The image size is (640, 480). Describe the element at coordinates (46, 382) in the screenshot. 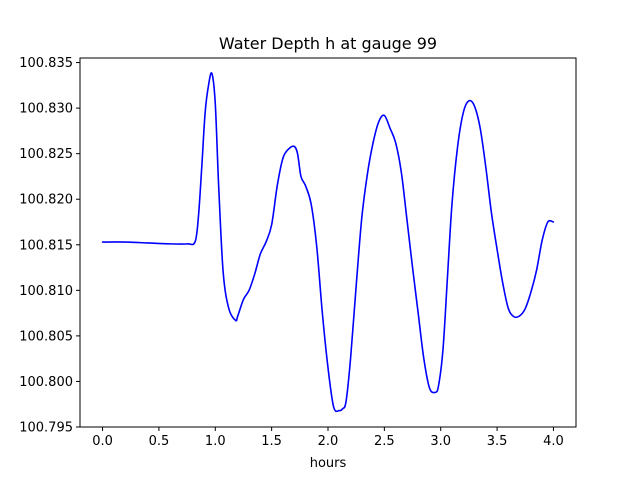

I see `y-tick-label: 100.800` at that location.